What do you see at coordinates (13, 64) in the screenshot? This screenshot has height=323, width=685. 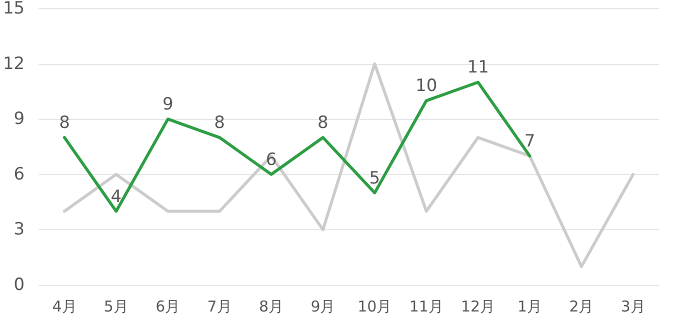 I see `y-tick-label: 12` at bounding box center [13, 64].